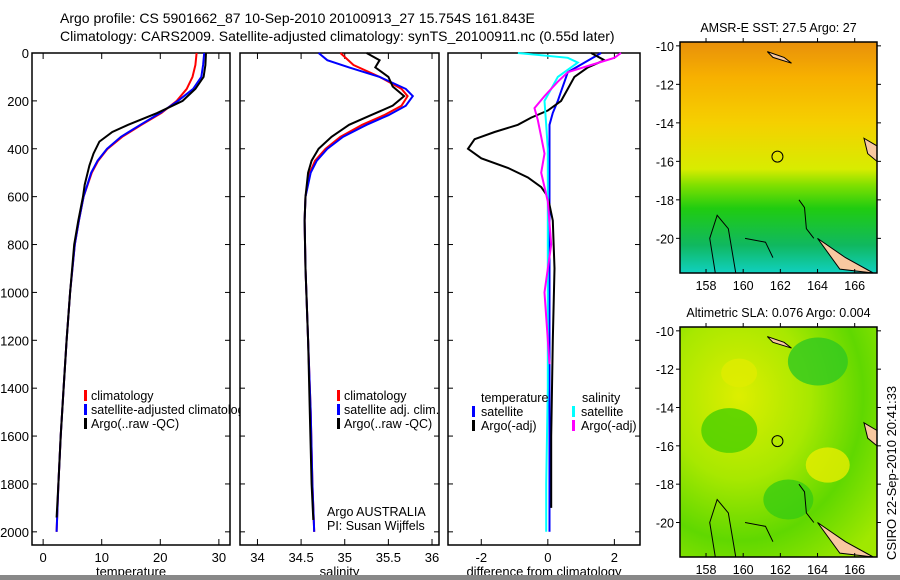 This screenshot has height=580, width=900. What do you see at coordinates (18, 245) in the screenshot?
I see `y-tick-label: 800` at bounding box center [18, 245].